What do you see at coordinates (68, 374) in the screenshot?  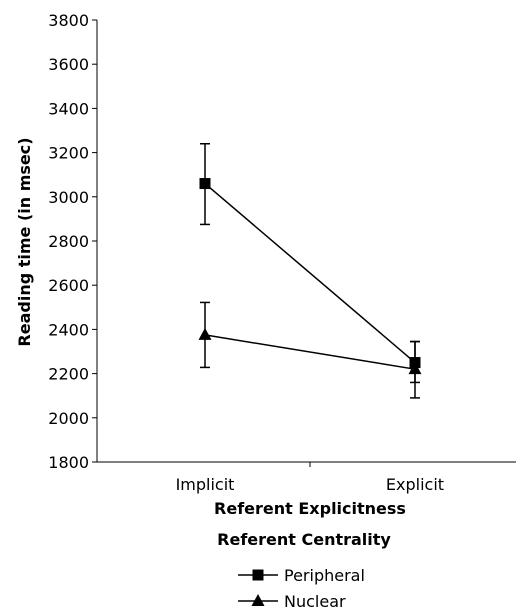 I see `y-tick-label: 2200` at bounding box center [68, 374].